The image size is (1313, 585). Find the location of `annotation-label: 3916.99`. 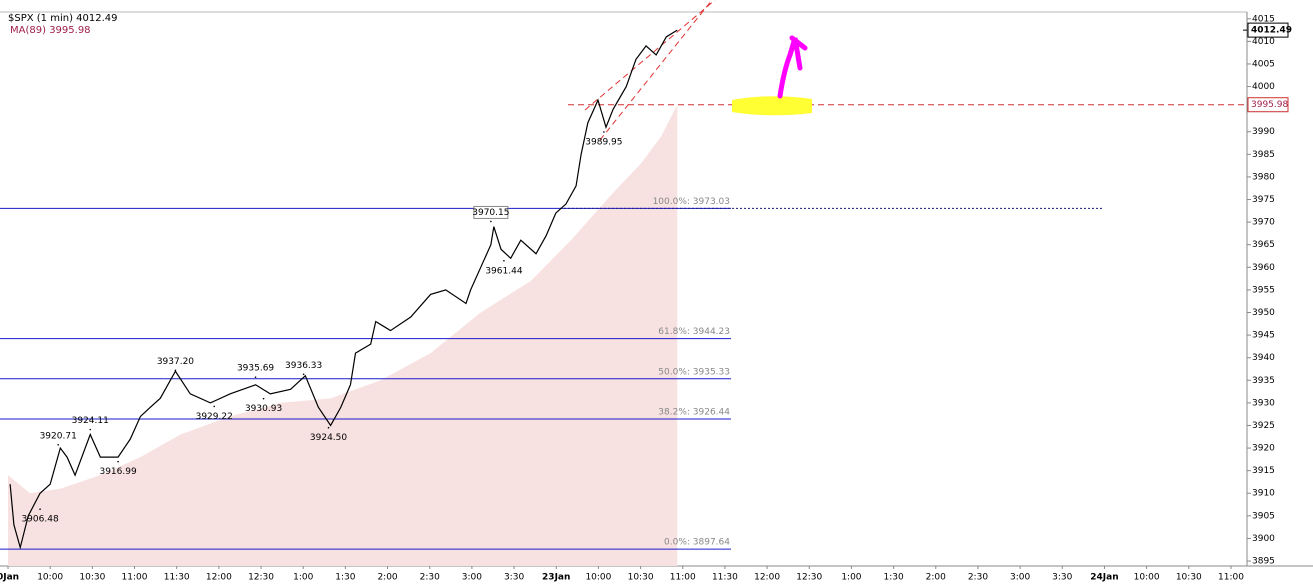

annotation-label: 3916.99 is located at coordinates (117, 472).